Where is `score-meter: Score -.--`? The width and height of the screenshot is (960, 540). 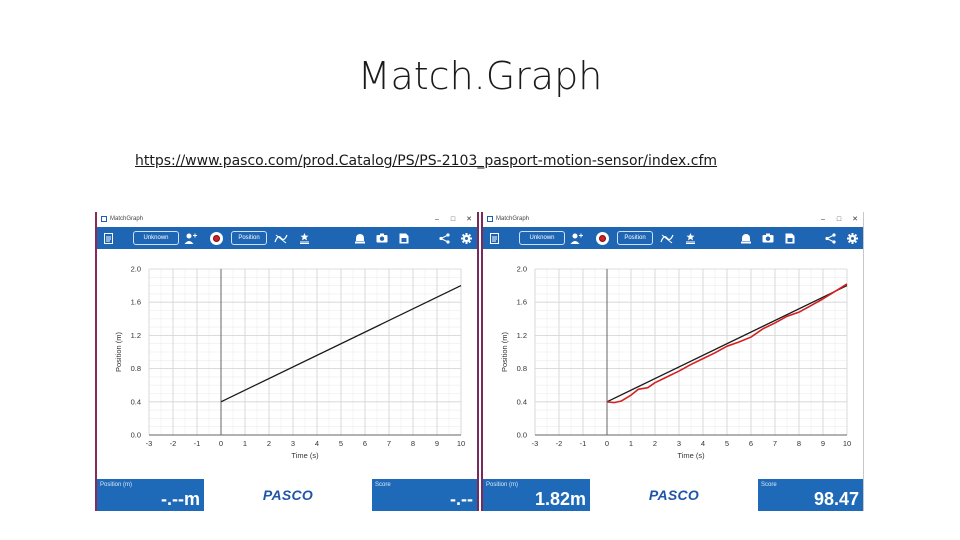
score-meter: Score -.-- is located at coordinates (424, 495).